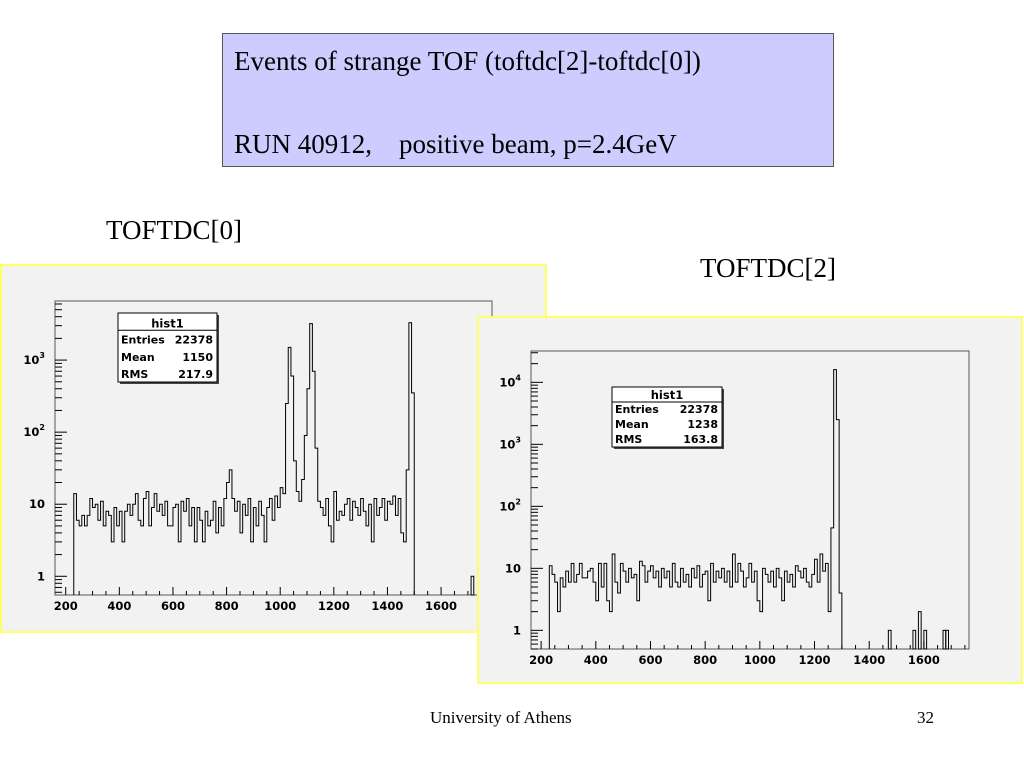 This screenshot has width=1024, height=768. What do you see at coordinates (195, 374) in the screenshot?
I see `stats-value: 217.9` at bounding box center [195, 374].